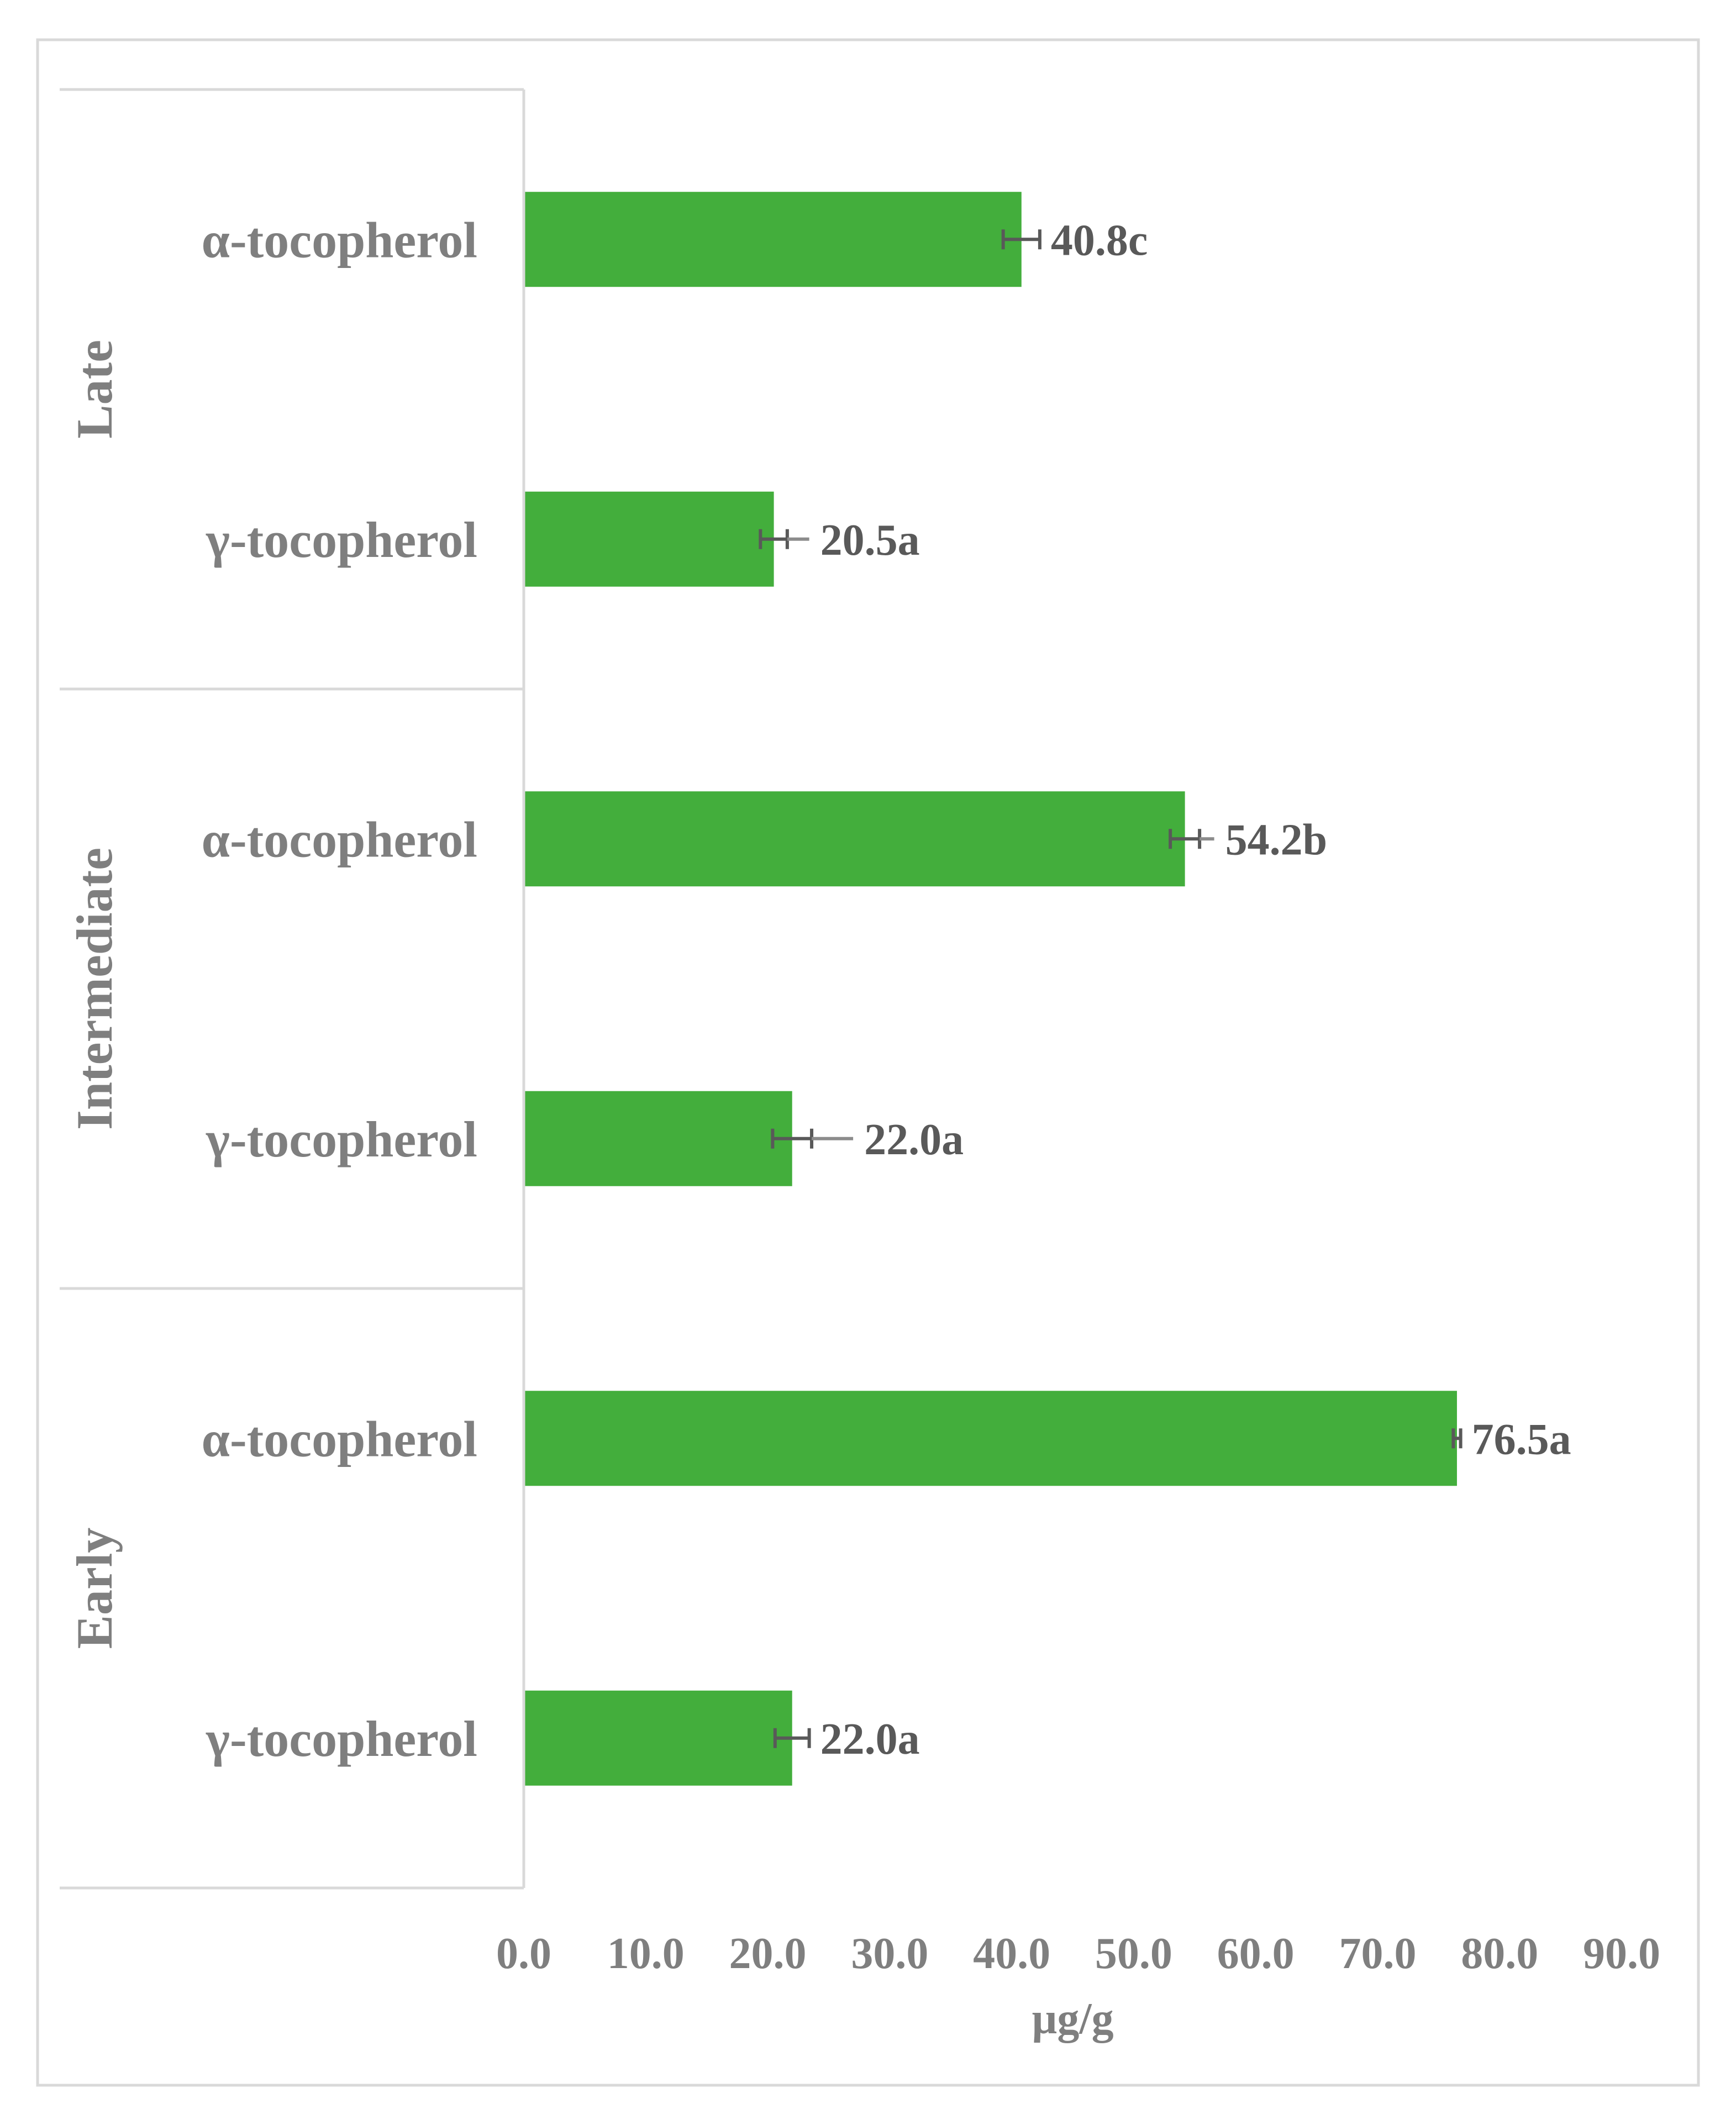 The image size is (1736, 2125). What do you see at coordinates (1277, 840) in the screenshot?
I see `data-label: 54.2b` at bounding box center [1277, 840].